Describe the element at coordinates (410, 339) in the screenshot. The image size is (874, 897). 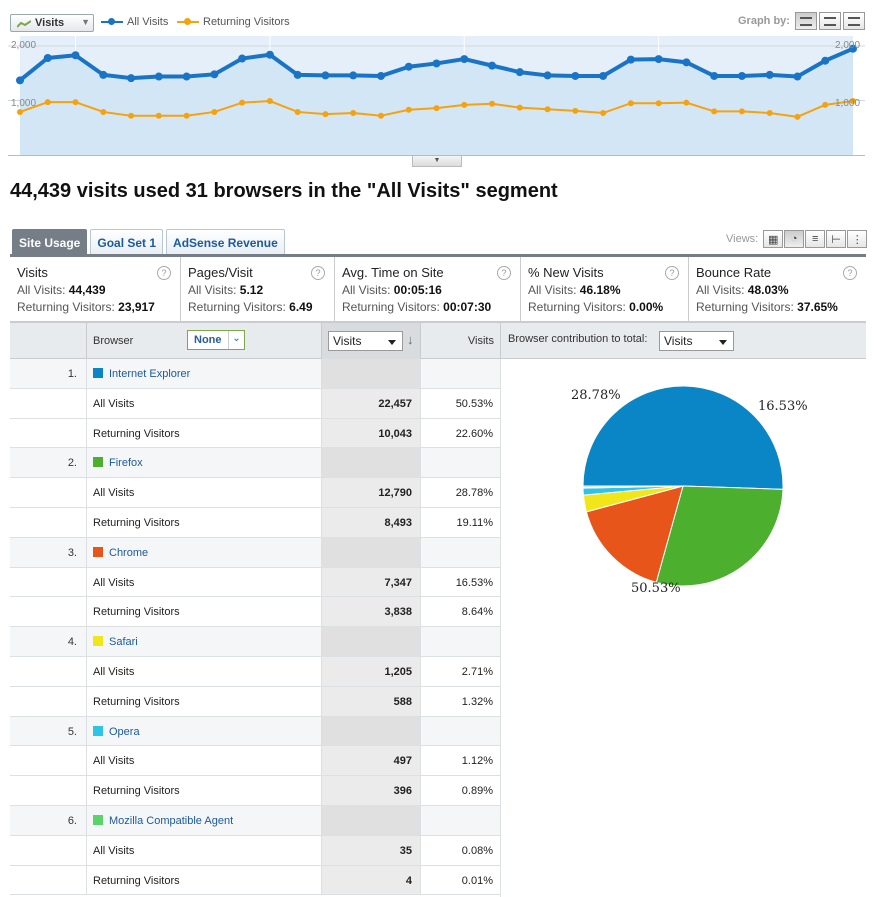
I see `sort-descending-icon: ↓` at that location.